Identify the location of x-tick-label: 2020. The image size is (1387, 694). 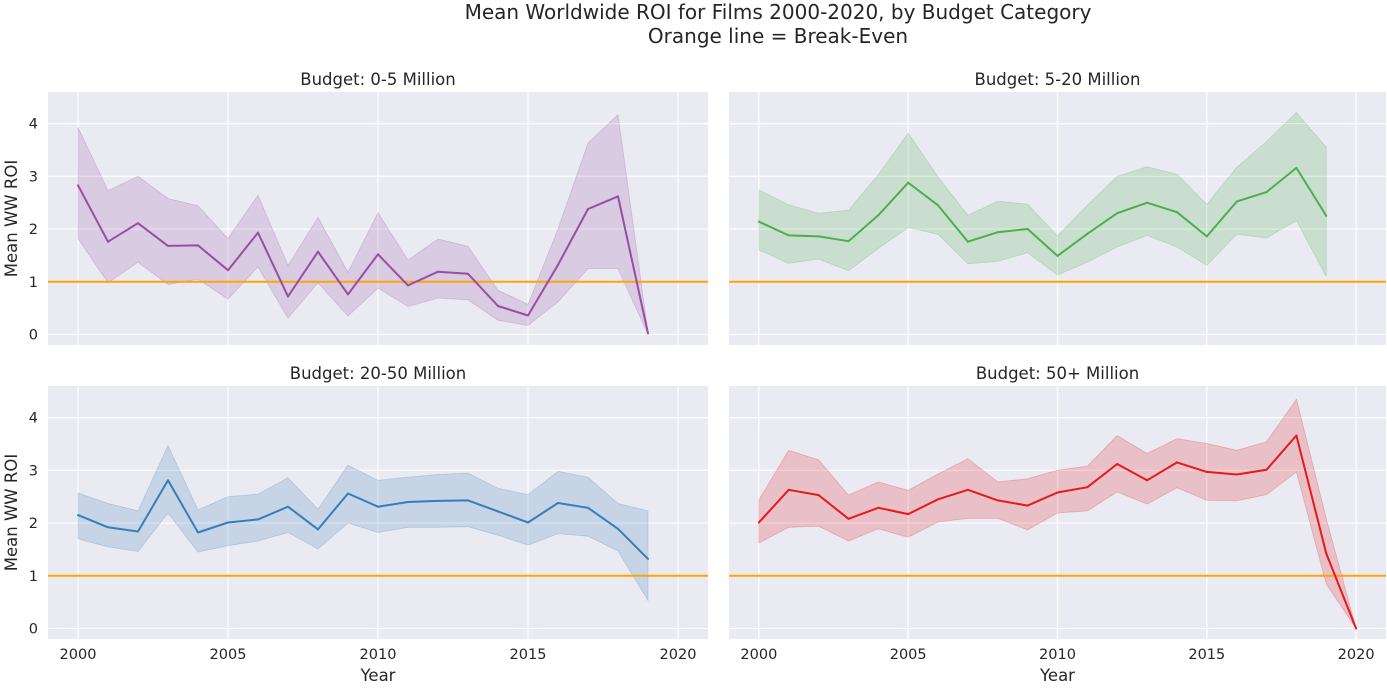
(1356, 655).